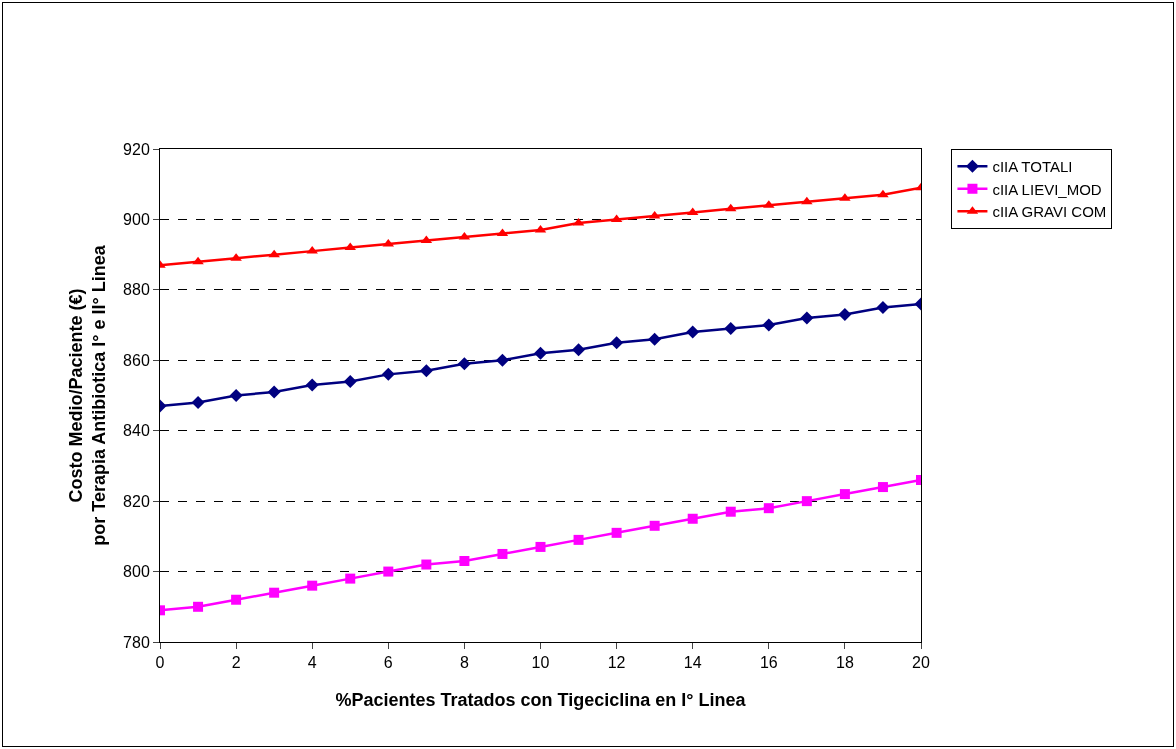 Image resolution: width=1176 pixels, height=749 pixels. I want to click on x-tick-label: 8, so click(464, 663).